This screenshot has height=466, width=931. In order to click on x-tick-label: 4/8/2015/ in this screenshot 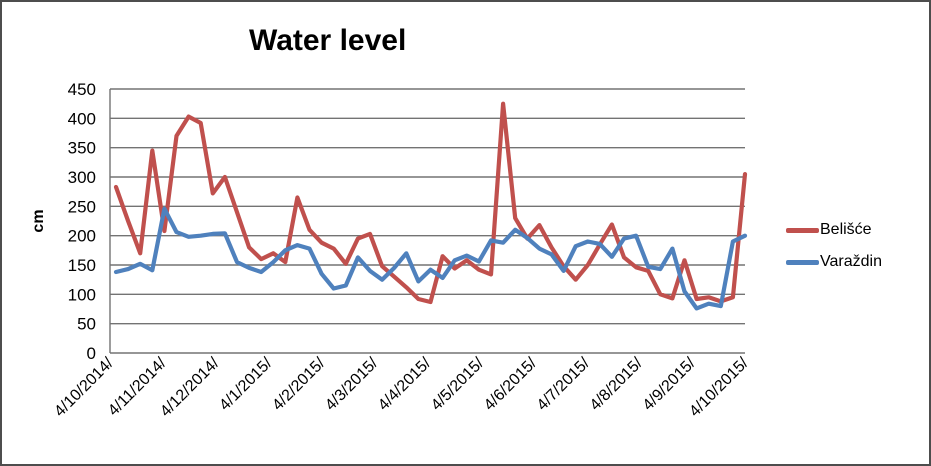, I will do `click(617, 384)`.